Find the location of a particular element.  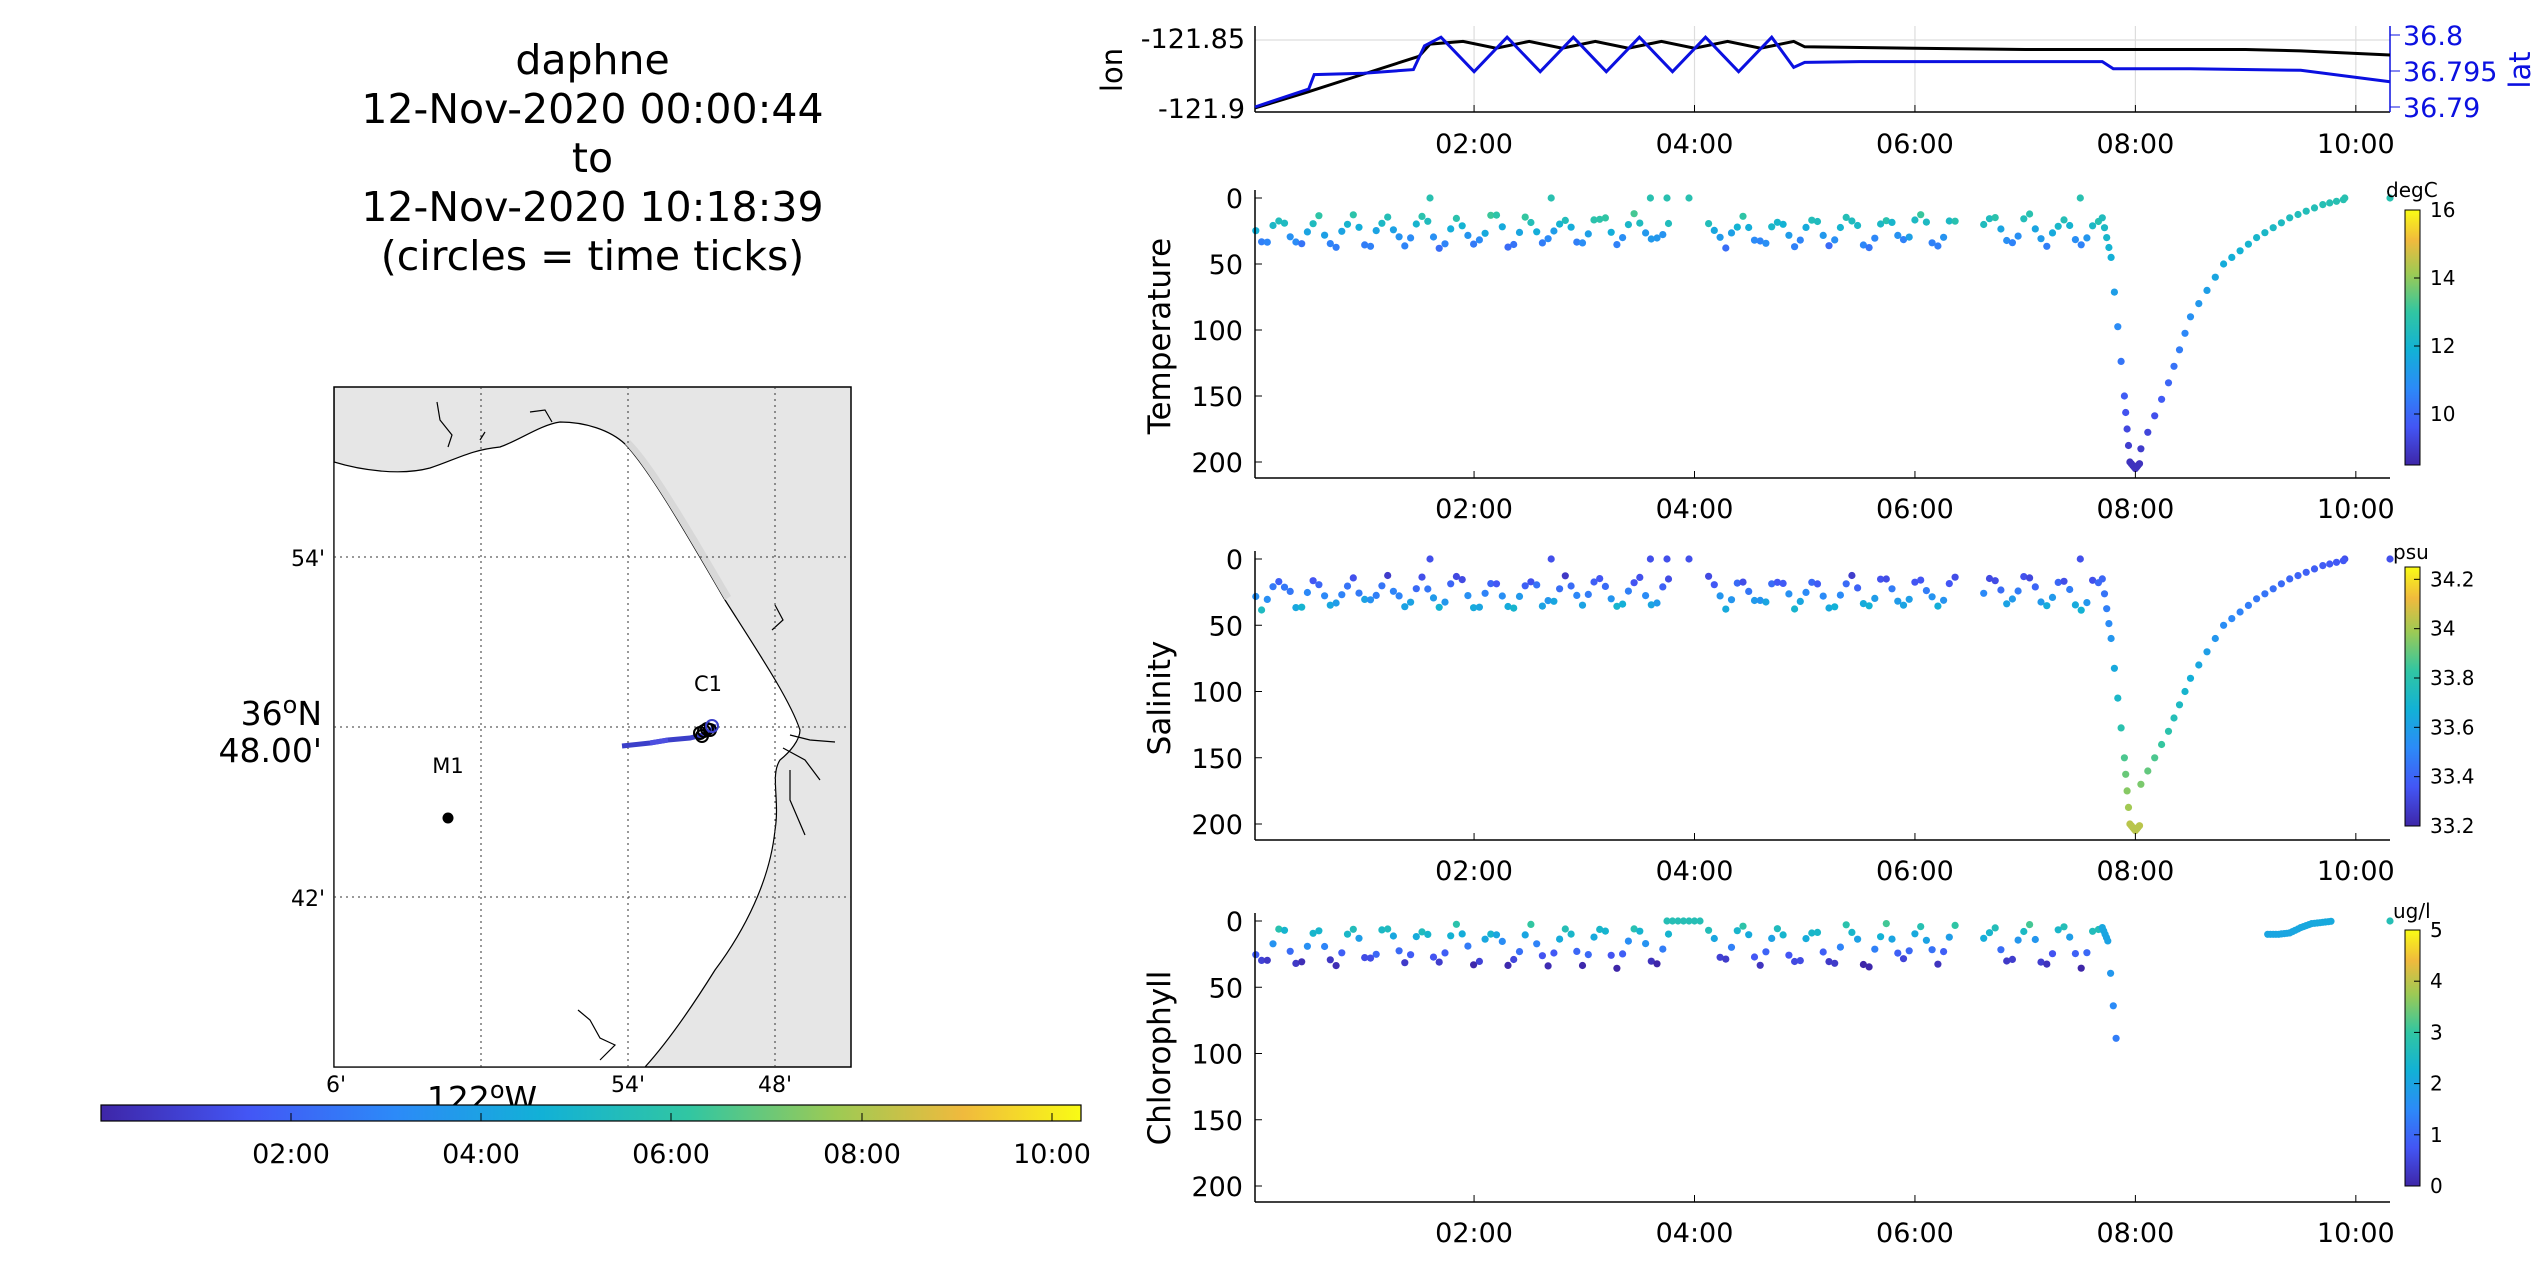

colorbar-tick-label: 33.8 is located at coordinates (2452, 678).